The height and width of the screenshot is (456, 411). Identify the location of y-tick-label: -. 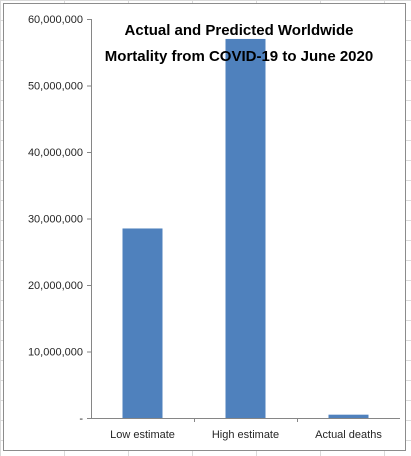
(81, 419).